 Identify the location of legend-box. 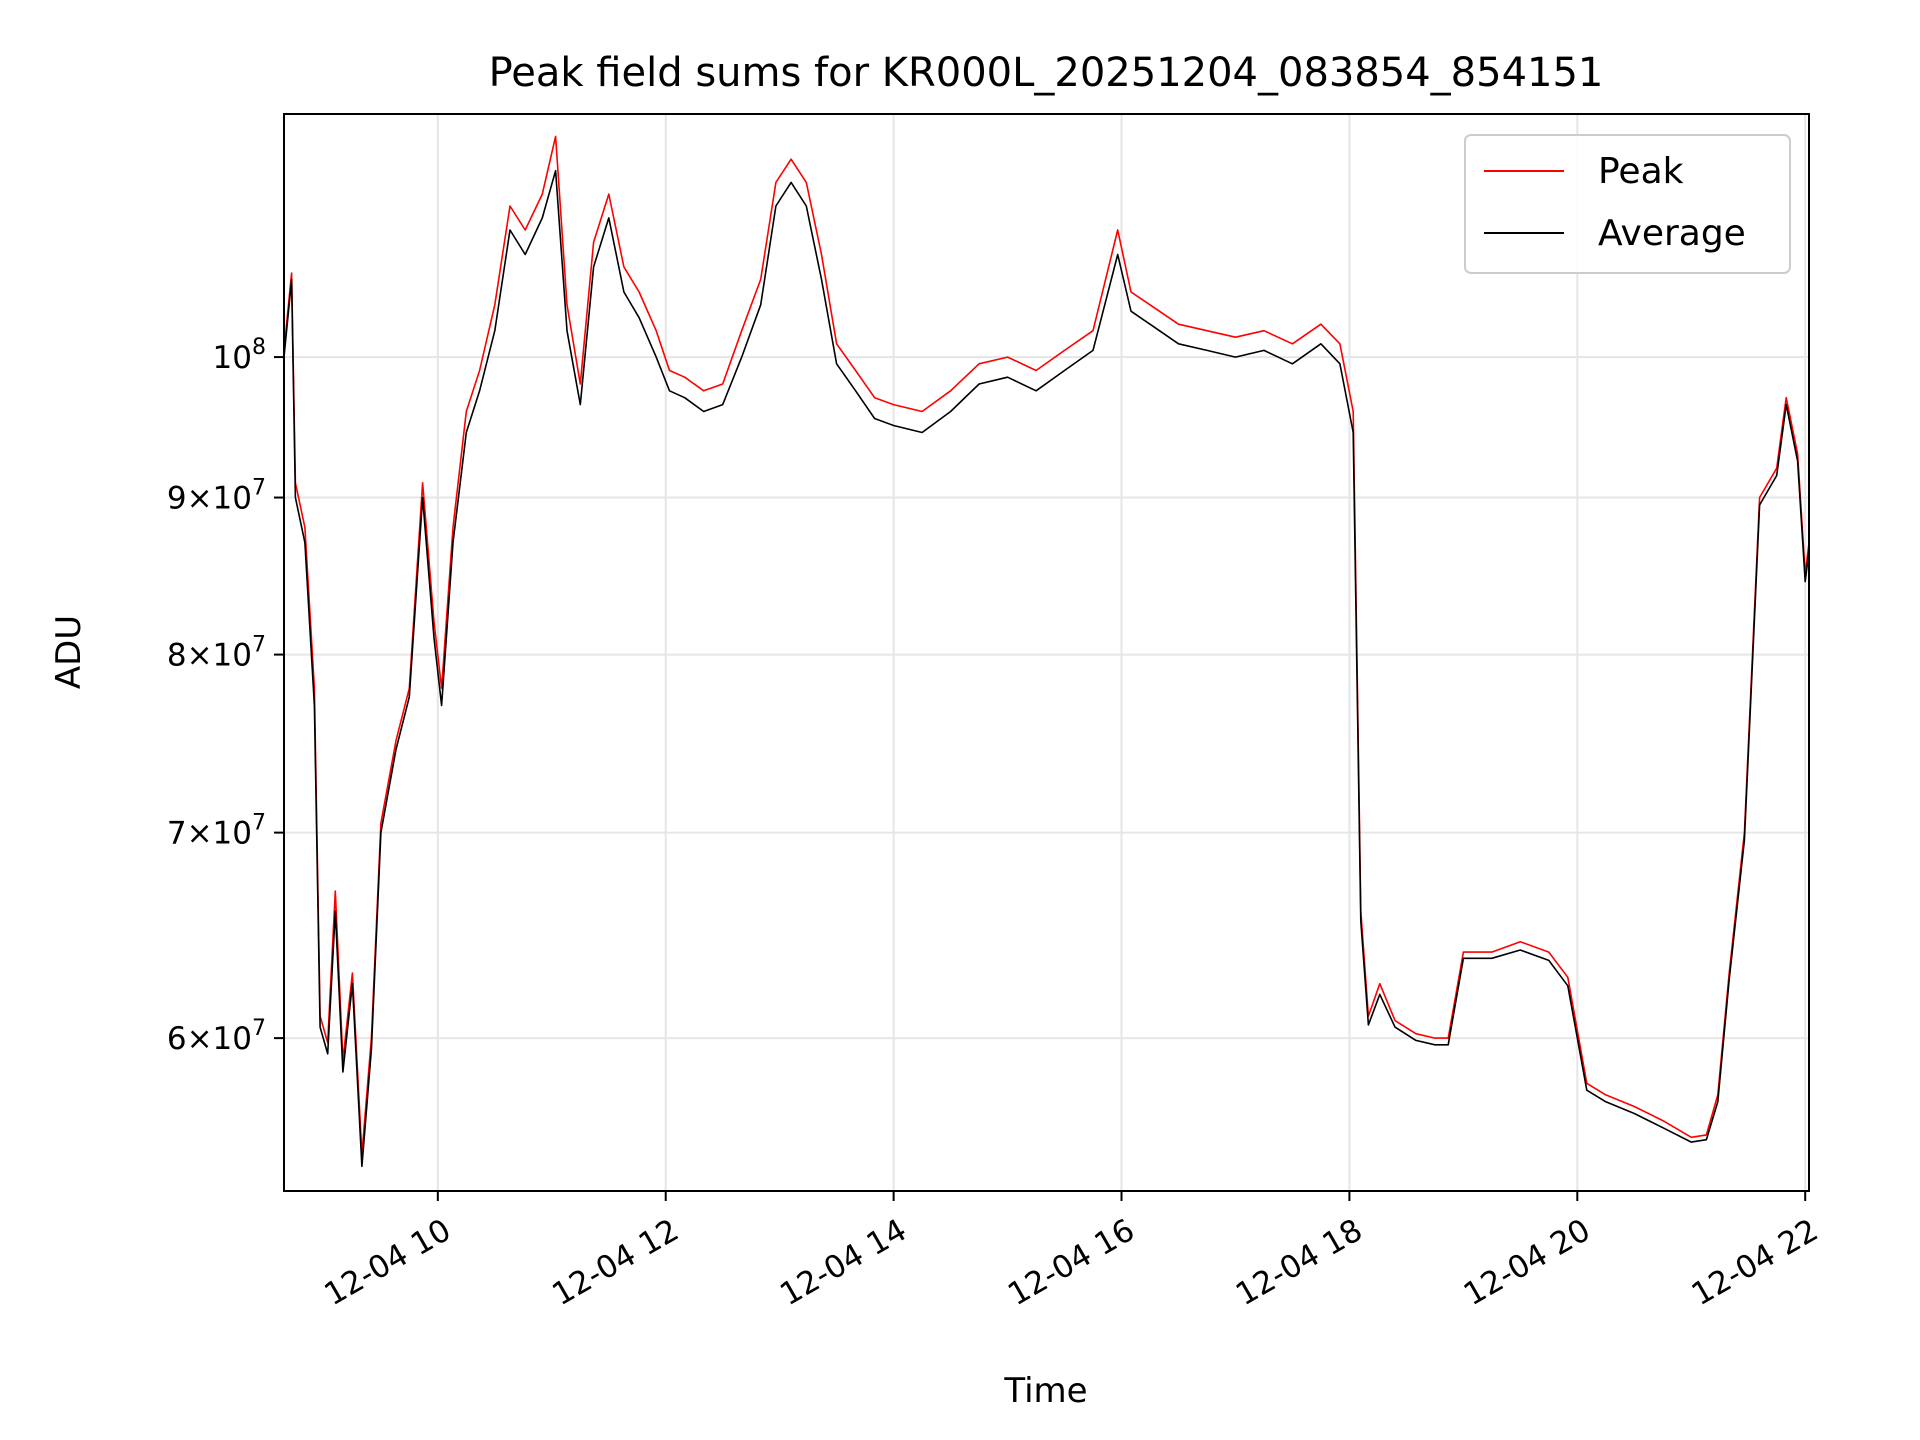
(1627, 204).